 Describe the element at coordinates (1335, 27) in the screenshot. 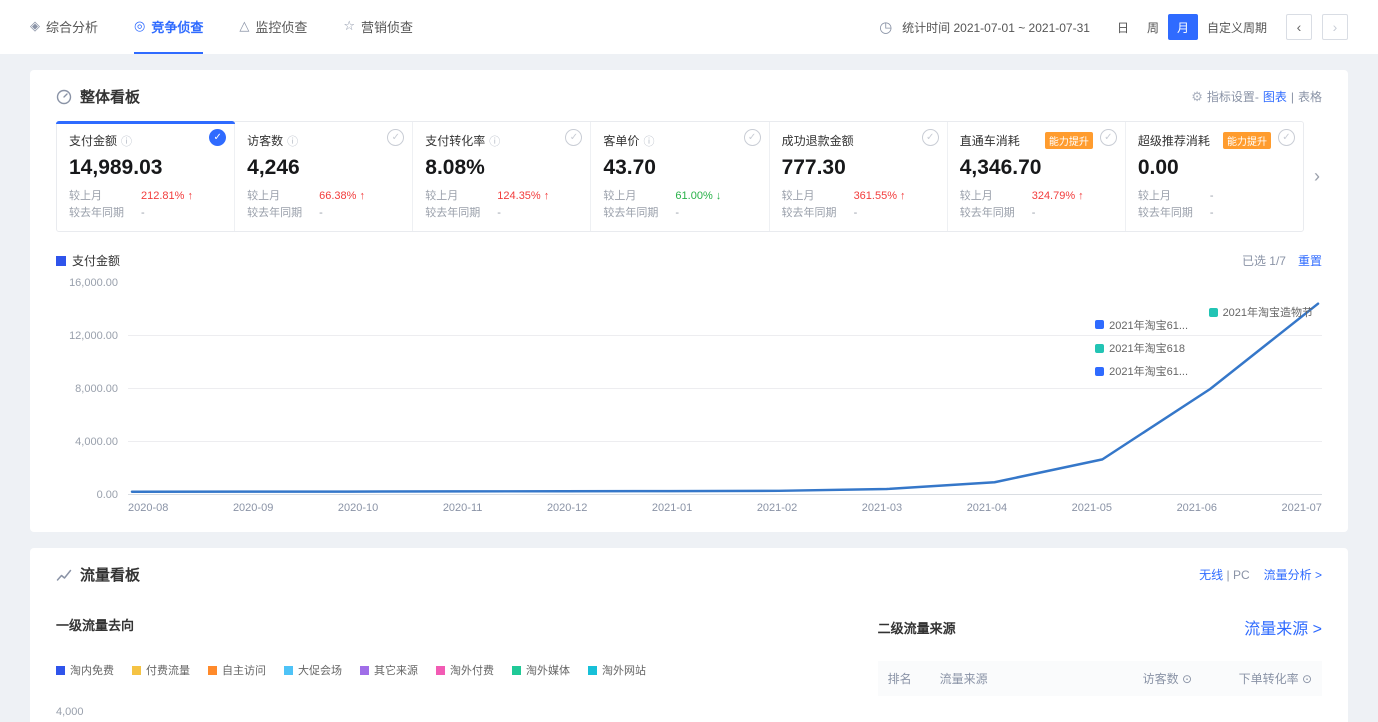

I see `next-period-button: ›` at that location.